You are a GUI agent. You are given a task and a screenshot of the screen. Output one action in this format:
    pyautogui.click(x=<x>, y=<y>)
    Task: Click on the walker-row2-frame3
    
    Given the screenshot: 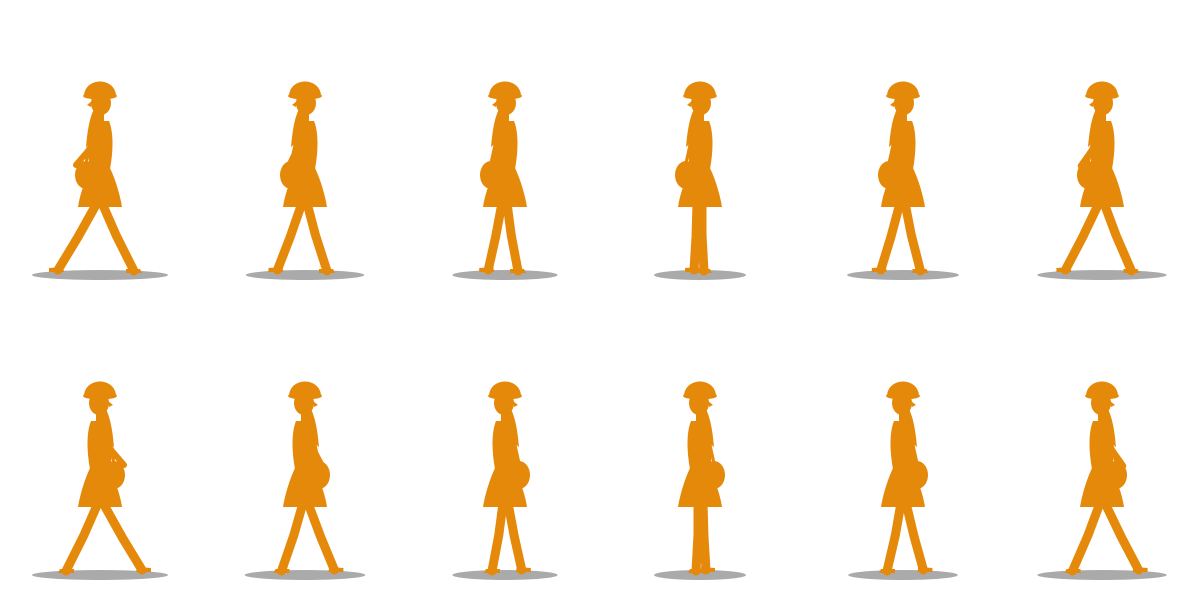 What is the action you would take?
    pyautogui.click(x=505, y=480)
    